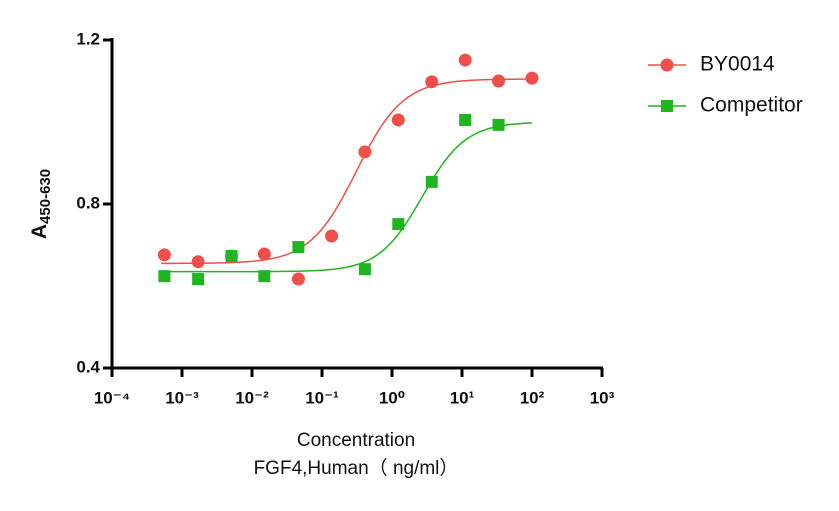 The image size is (839, 511). Describe the element at coordinates (182, 397) in the screenshot. I see `x-tick-label: 10⁻³` at that location.